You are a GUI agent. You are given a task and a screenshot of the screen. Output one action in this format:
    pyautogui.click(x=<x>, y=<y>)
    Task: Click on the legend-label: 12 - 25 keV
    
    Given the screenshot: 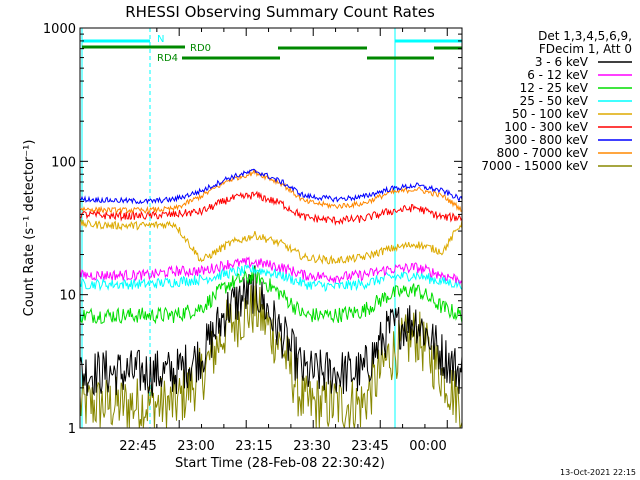 What is the action you would take?
    pyautogui.click(x=554, y=88)
    